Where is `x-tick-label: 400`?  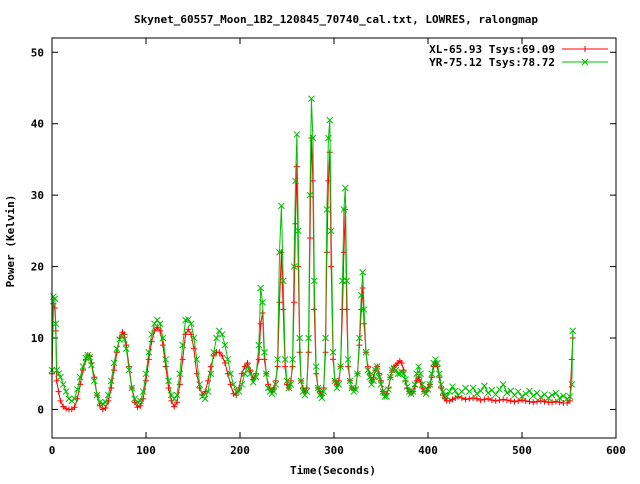
x-tick-label: 400 is located at coordinates (428, 450).